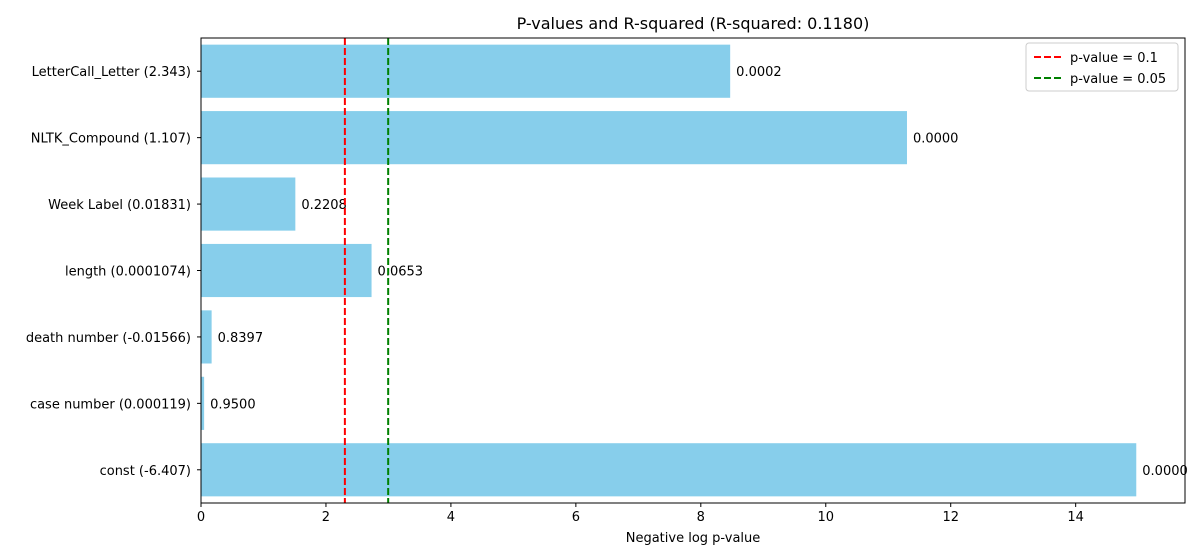 The image size is (1200, 560). I want to click on data-label: 0.0002, so click(759, 72).